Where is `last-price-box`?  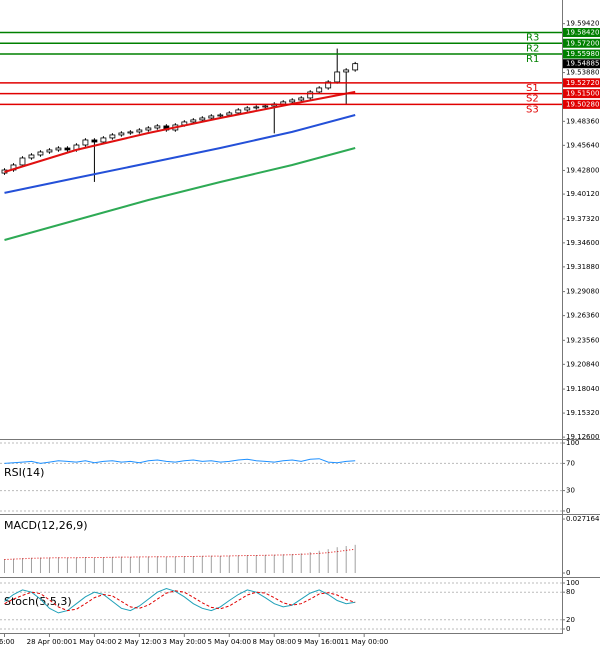 last-price-box is located at coordinates (581, 64).